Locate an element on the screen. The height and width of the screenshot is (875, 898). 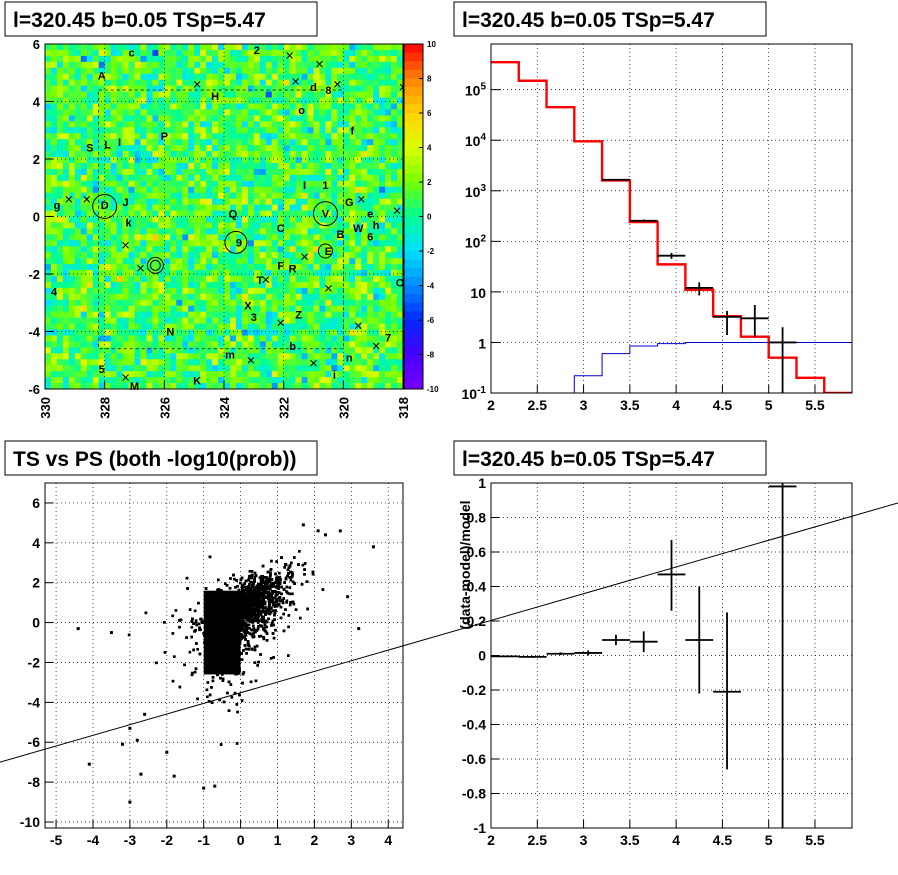
source-marker is located at coordinates (295, 81).